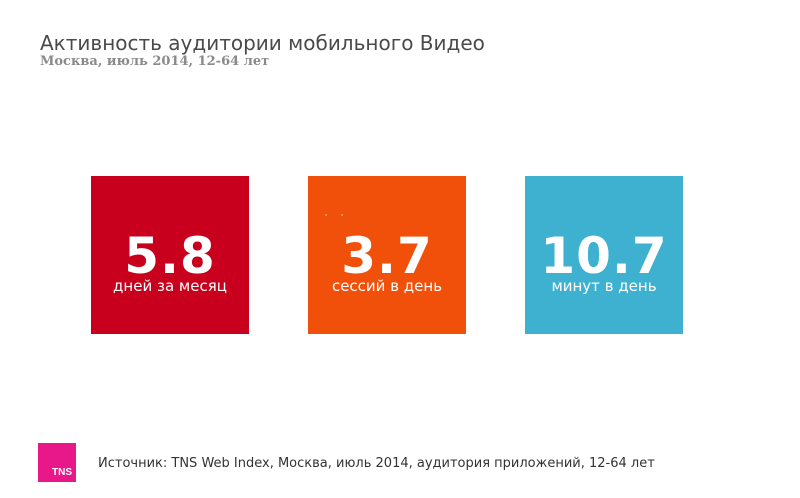 This screenshot has height=498, width=800. What do you see at coordinates (170, 286) in the screenshot?
I see `metric-label: дней за месяц` at bounding box center [170, 286].